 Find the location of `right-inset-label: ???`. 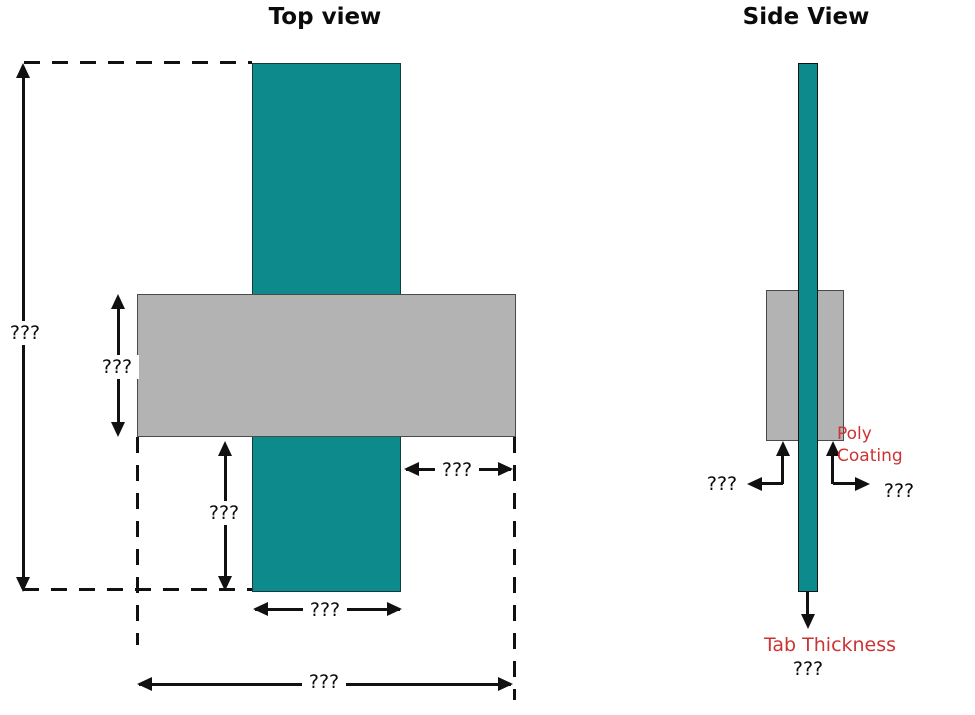

right-inset-label: ??? is located at coordinates (457, 470).